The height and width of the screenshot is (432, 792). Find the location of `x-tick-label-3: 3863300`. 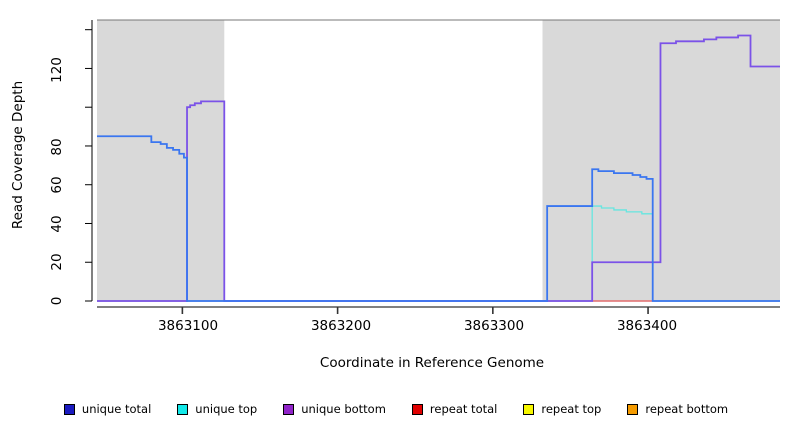

x-tick-label-3: 3863300 is located at coordinates (494, 326).